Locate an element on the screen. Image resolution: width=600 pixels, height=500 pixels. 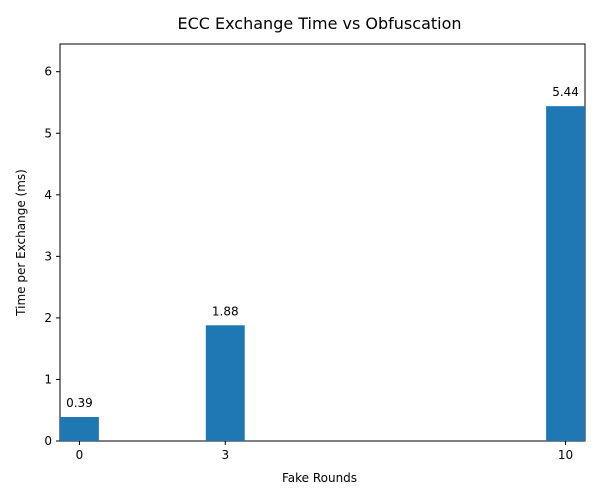
x-tick-label: 10 is located at coordinates (565, 455).